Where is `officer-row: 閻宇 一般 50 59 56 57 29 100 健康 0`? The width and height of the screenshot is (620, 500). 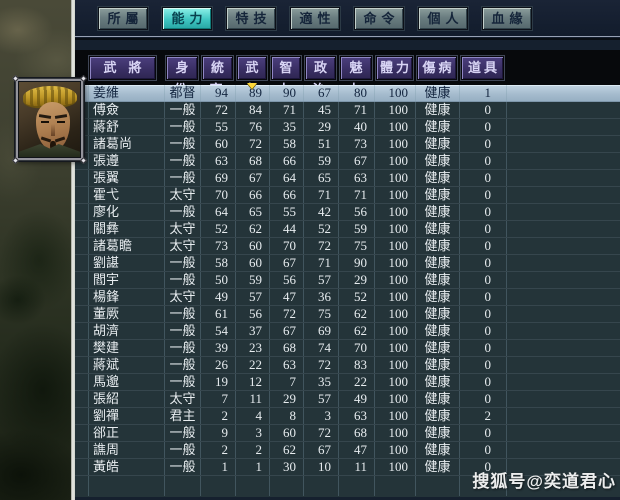 officer-row: 閻宇 一般 50 59 56 57 29 100 健康 0 is located at coordinates (347, 280).